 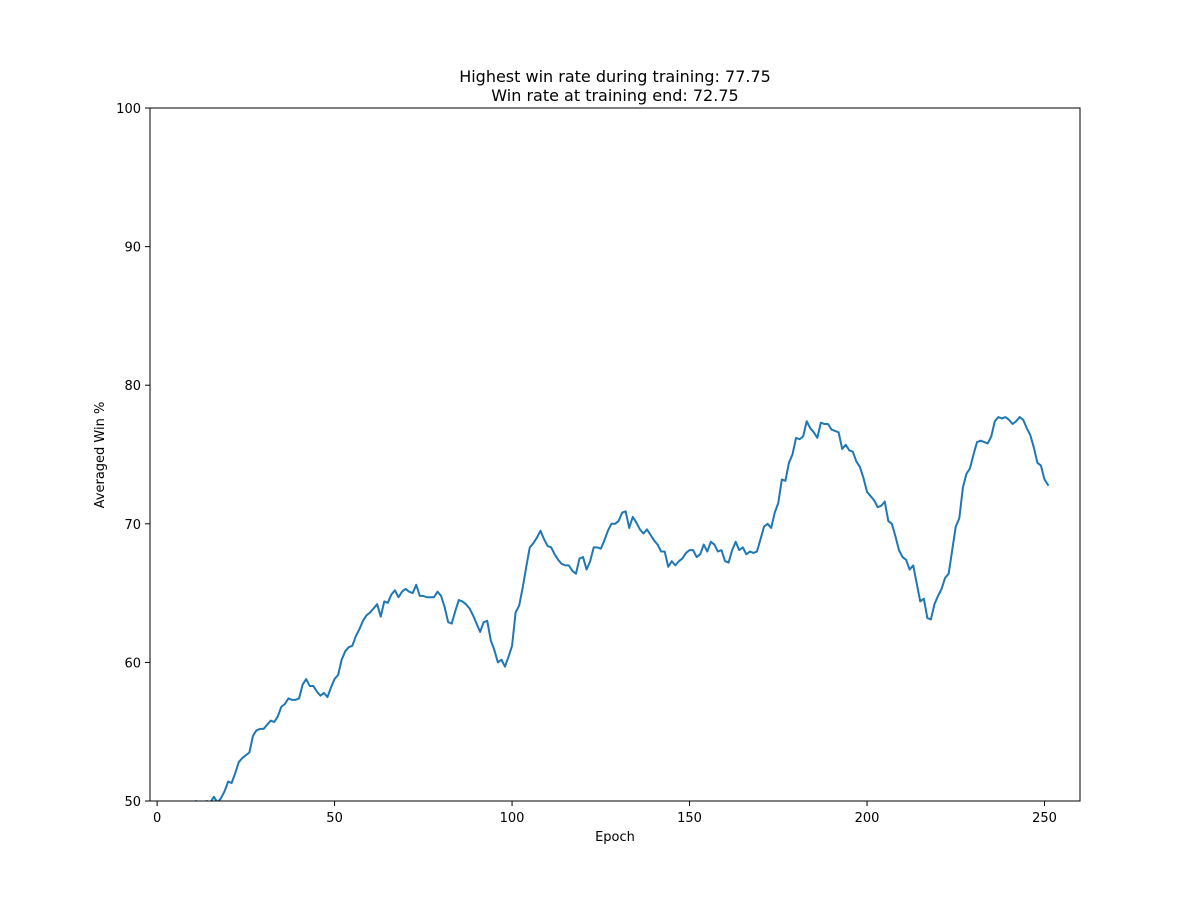 What do you see at coordinates (334, 818) in the screenshot?
I see `x-tick-label: 50` at bounding box center [334, 818].